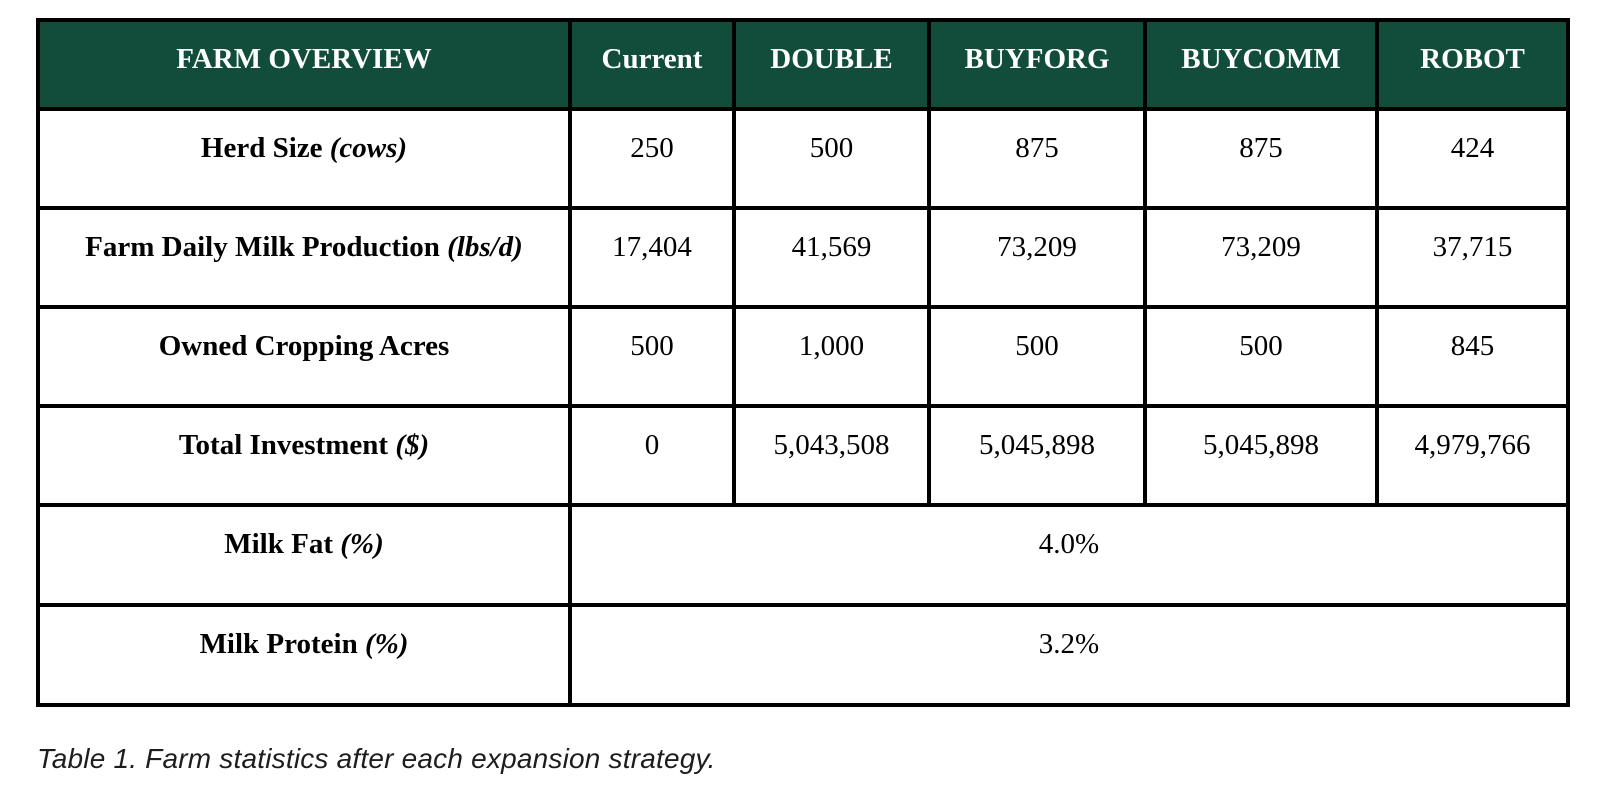 Image resolution: width=1601 pixels, height=788 pixels. Describe the element at coordinates (1472, 455) in the screenshot. I see `cell-invest-robot: 4,979,766` at that location.